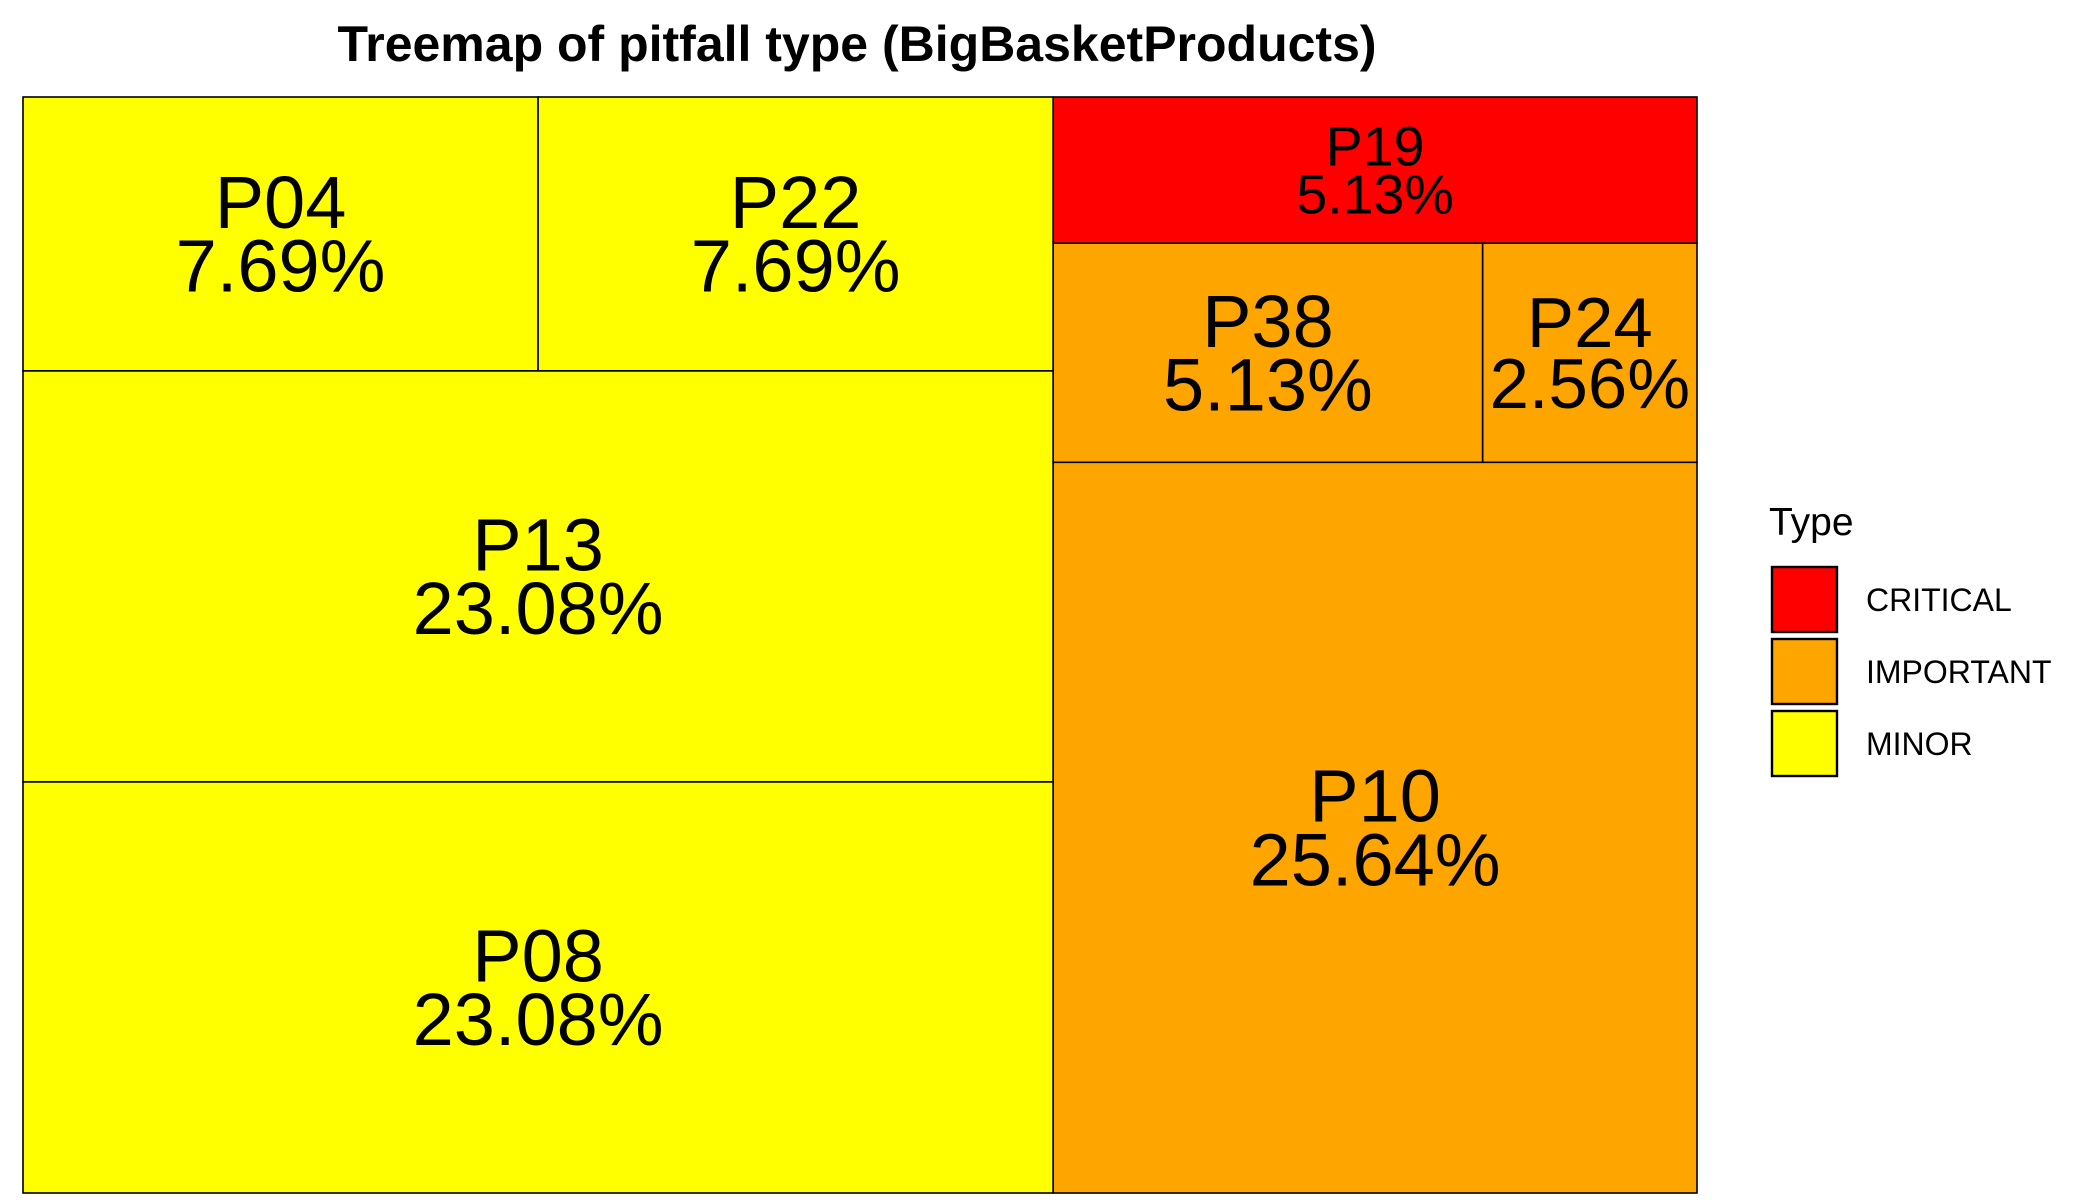  What do you see at coordinates (1375, 796) in the screenshot?
I see `tile-name-label: P10` at bounding box center [1375, 796].